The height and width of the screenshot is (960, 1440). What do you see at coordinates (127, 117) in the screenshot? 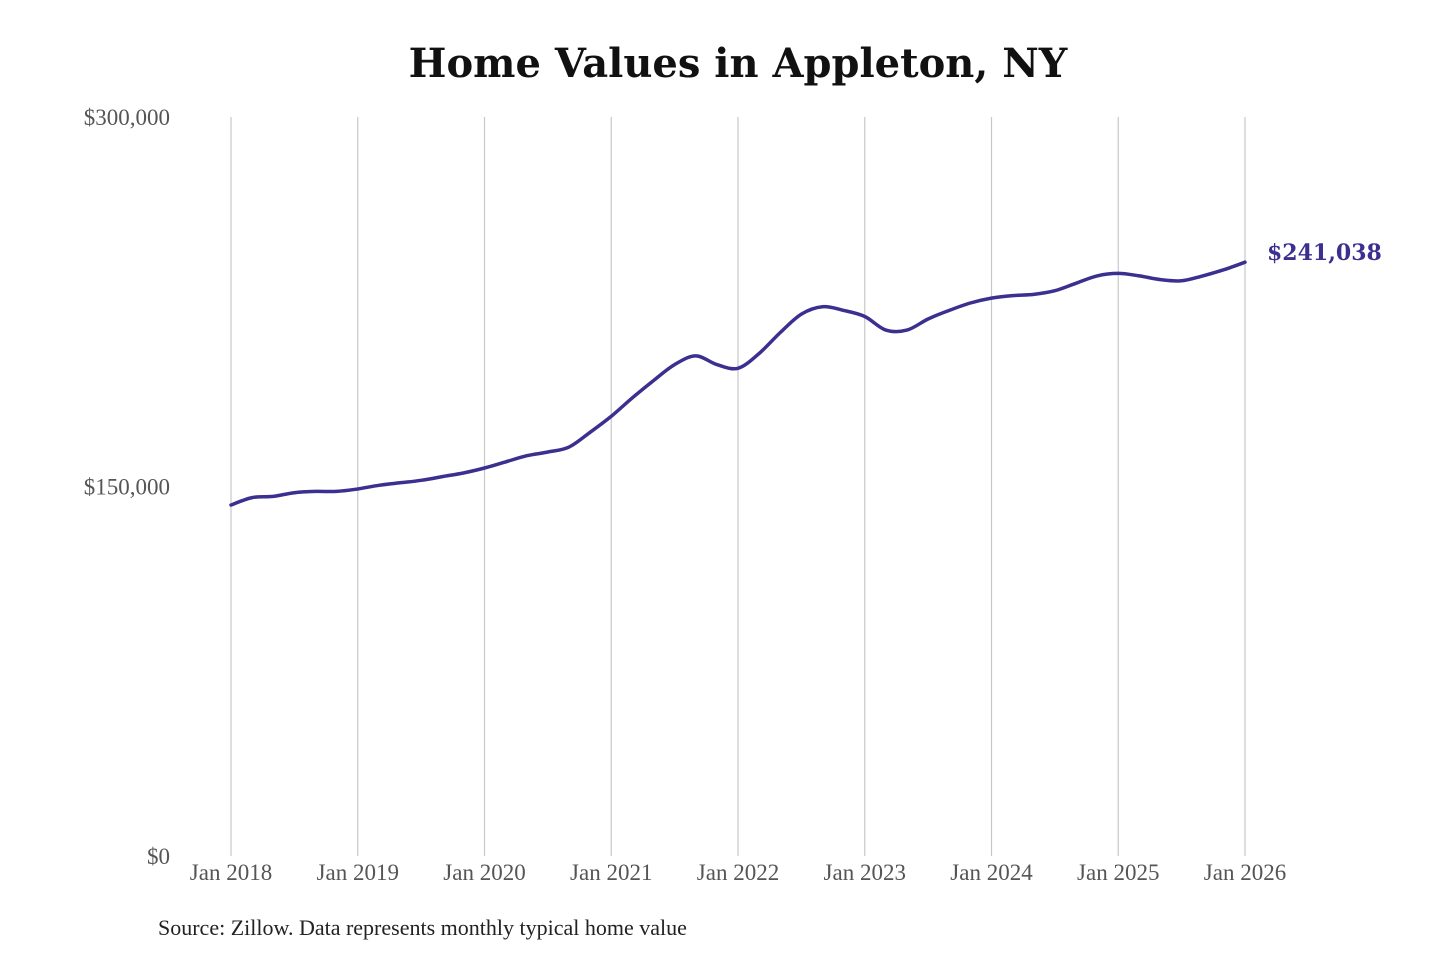
I see `y-tick-label: $300,000` at bounding box center [127, 117].